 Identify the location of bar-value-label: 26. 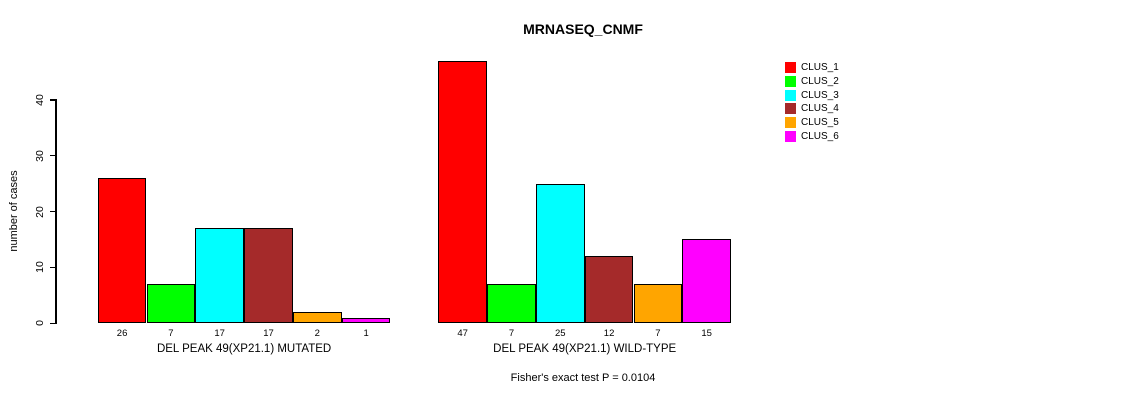
(122, 333).